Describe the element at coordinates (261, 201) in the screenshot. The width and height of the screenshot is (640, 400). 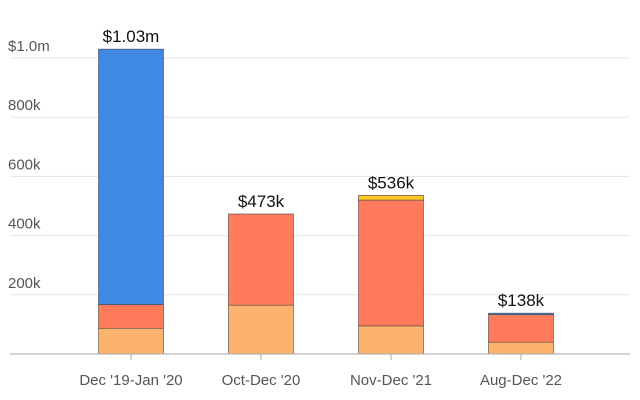
I see `bar-total-label: $473k` at that location.